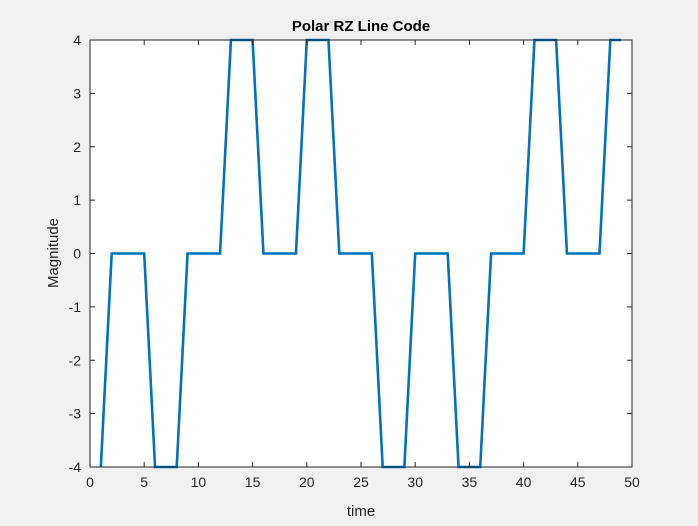  Describe the element at coordinates (253, 482) in the screenshot. I see `x-tick-label: 15` at that location.